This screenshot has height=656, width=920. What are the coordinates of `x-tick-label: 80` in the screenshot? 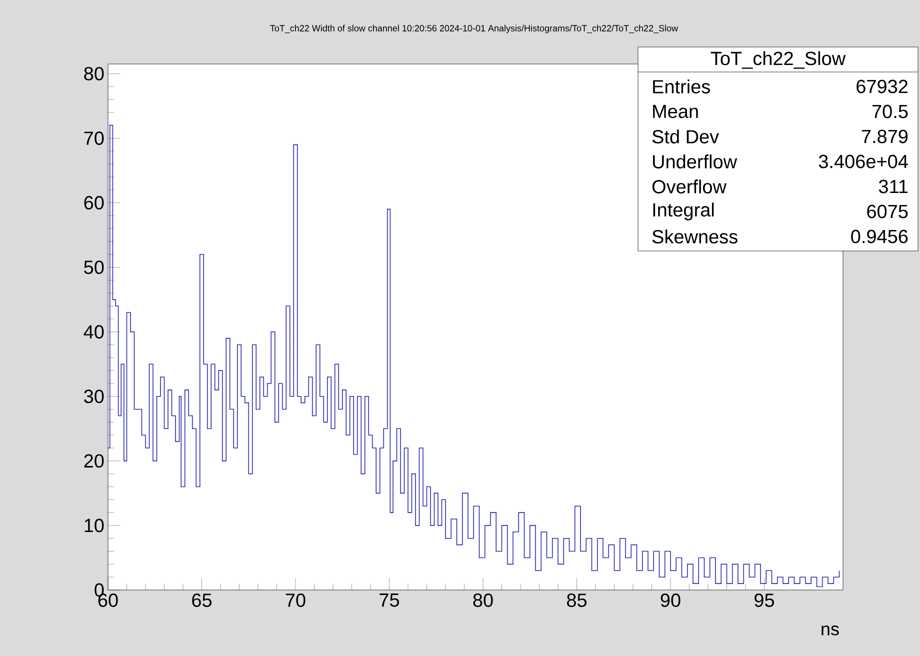 It's located at (483, 600).